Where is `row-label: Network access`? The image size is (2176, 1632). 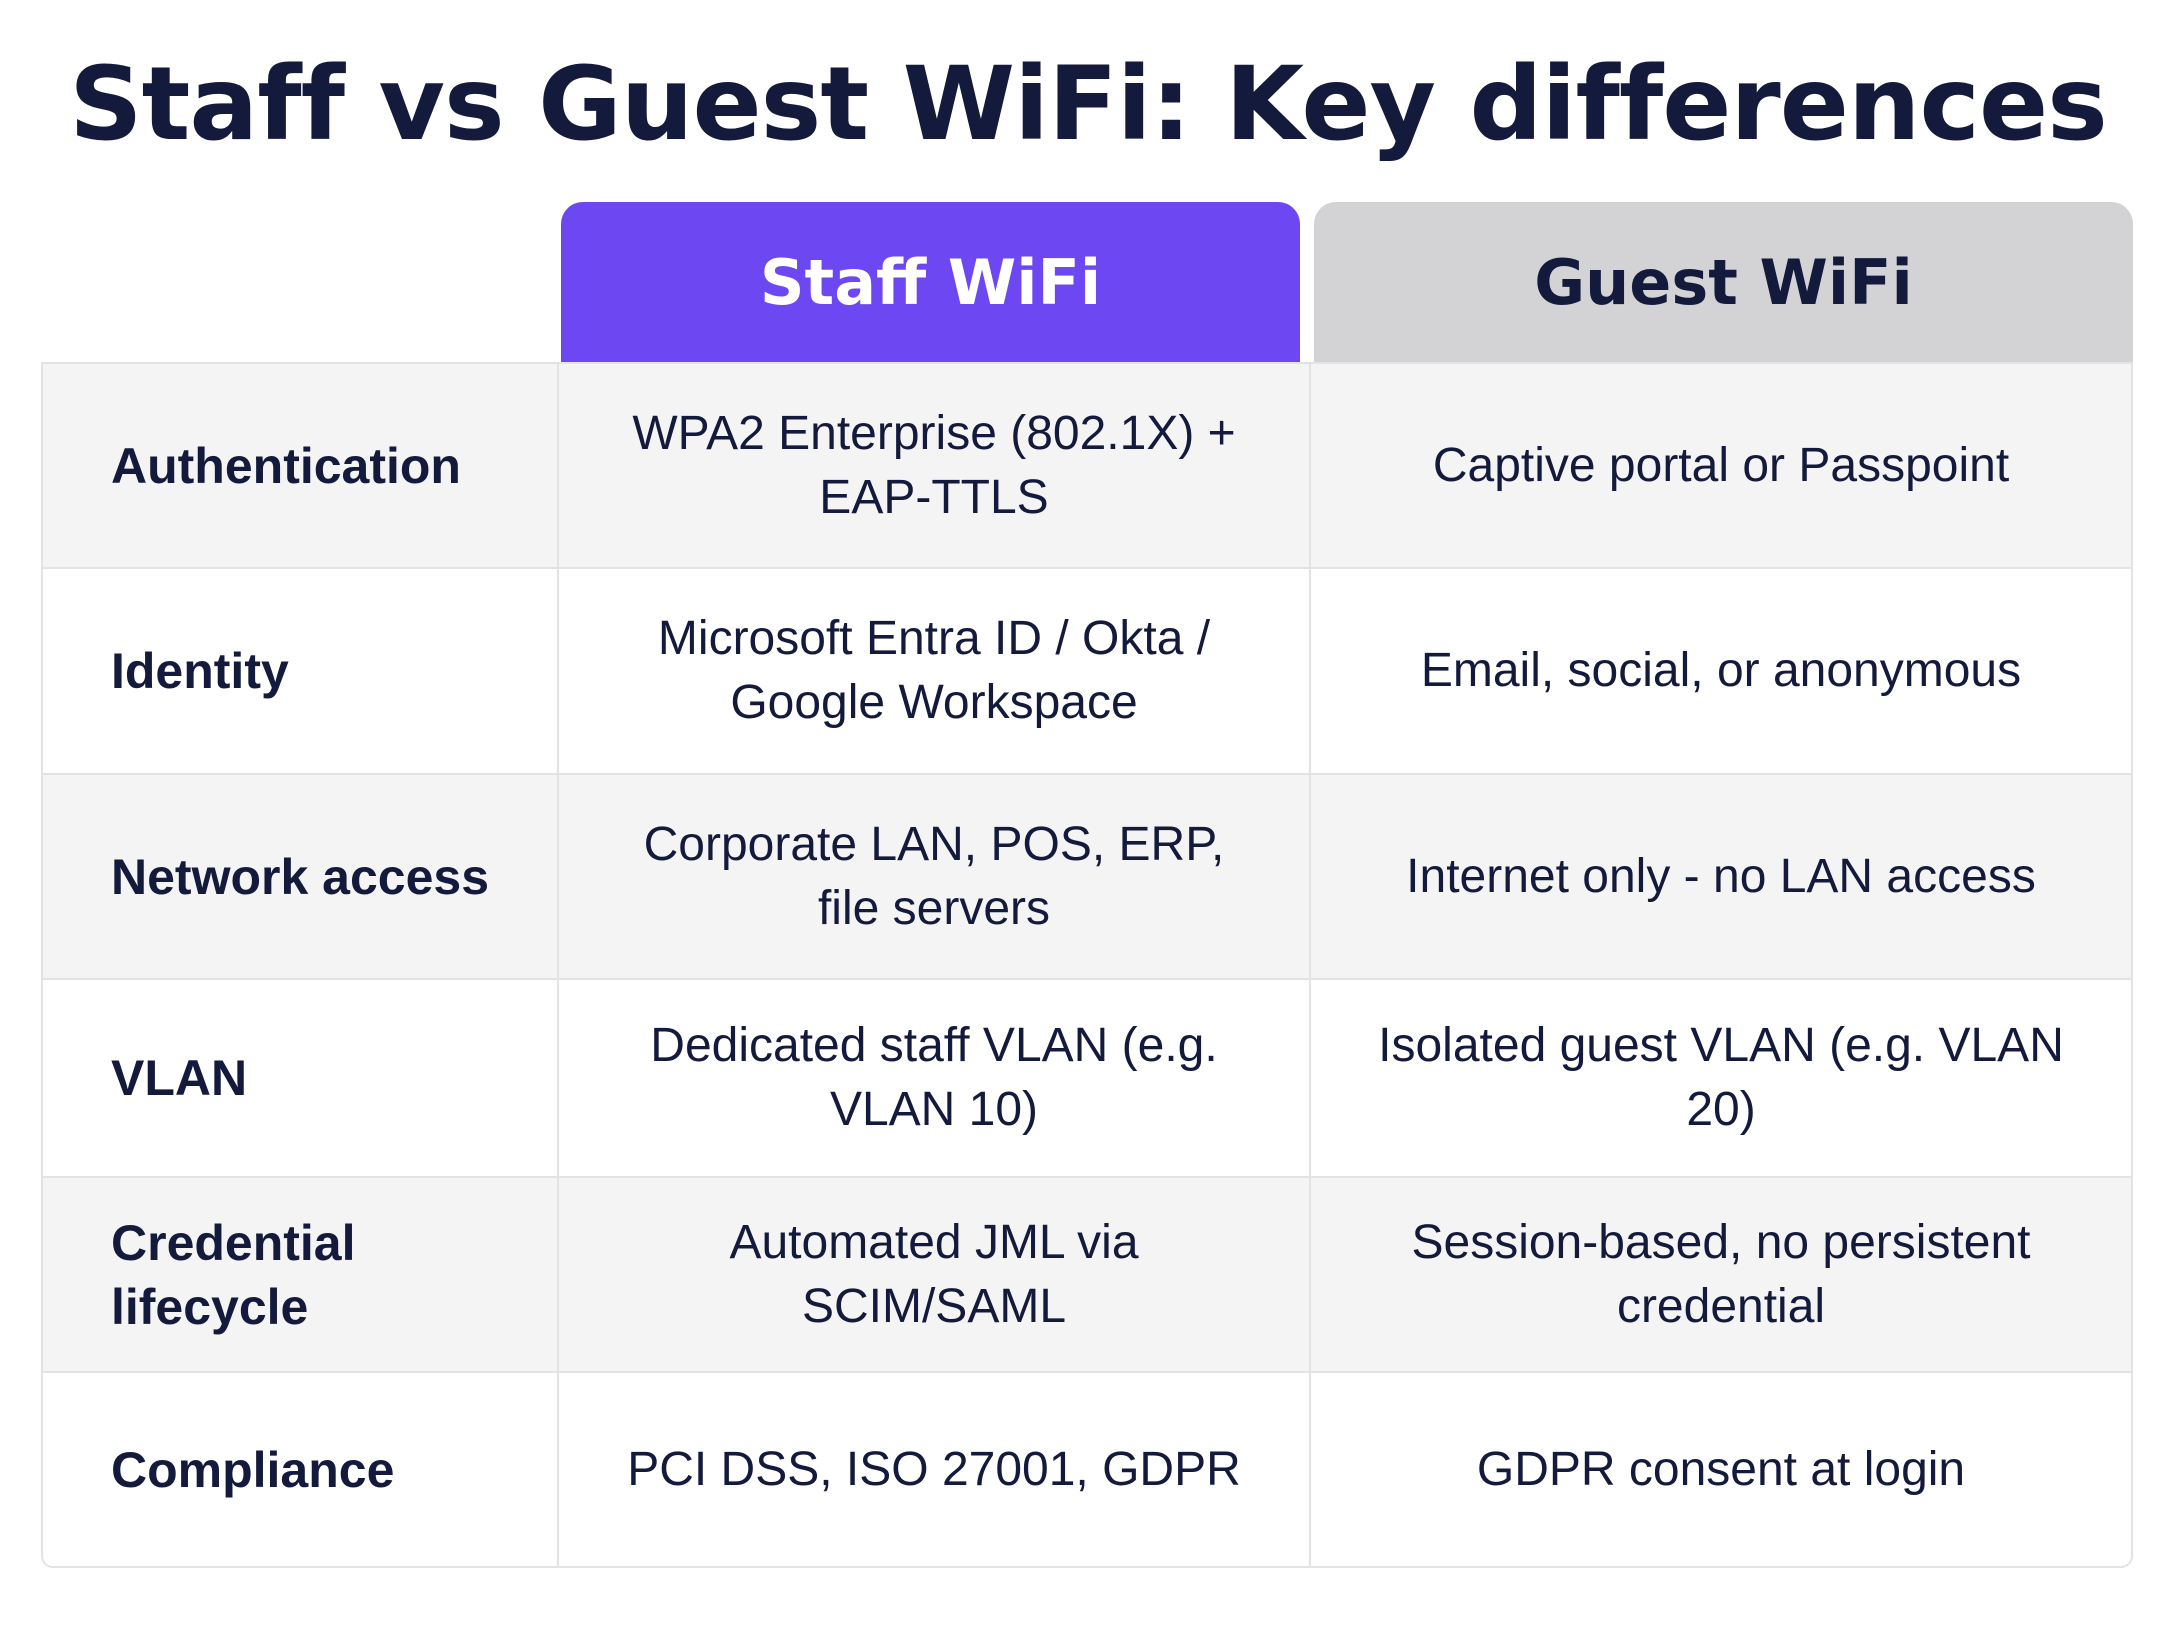 row-label: Network access is located at coordinates (301, 876).